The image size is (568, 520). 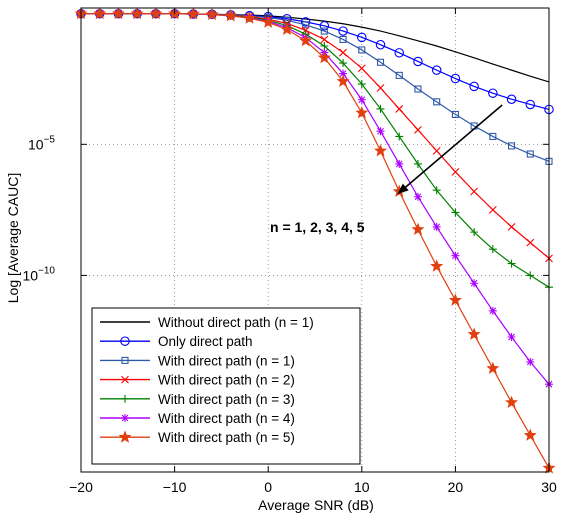 What do you see at coordinates (226, 437) in the screenshot?
I see `legend-label: With direct path (n = 5)` at bounding box center [226, 437].